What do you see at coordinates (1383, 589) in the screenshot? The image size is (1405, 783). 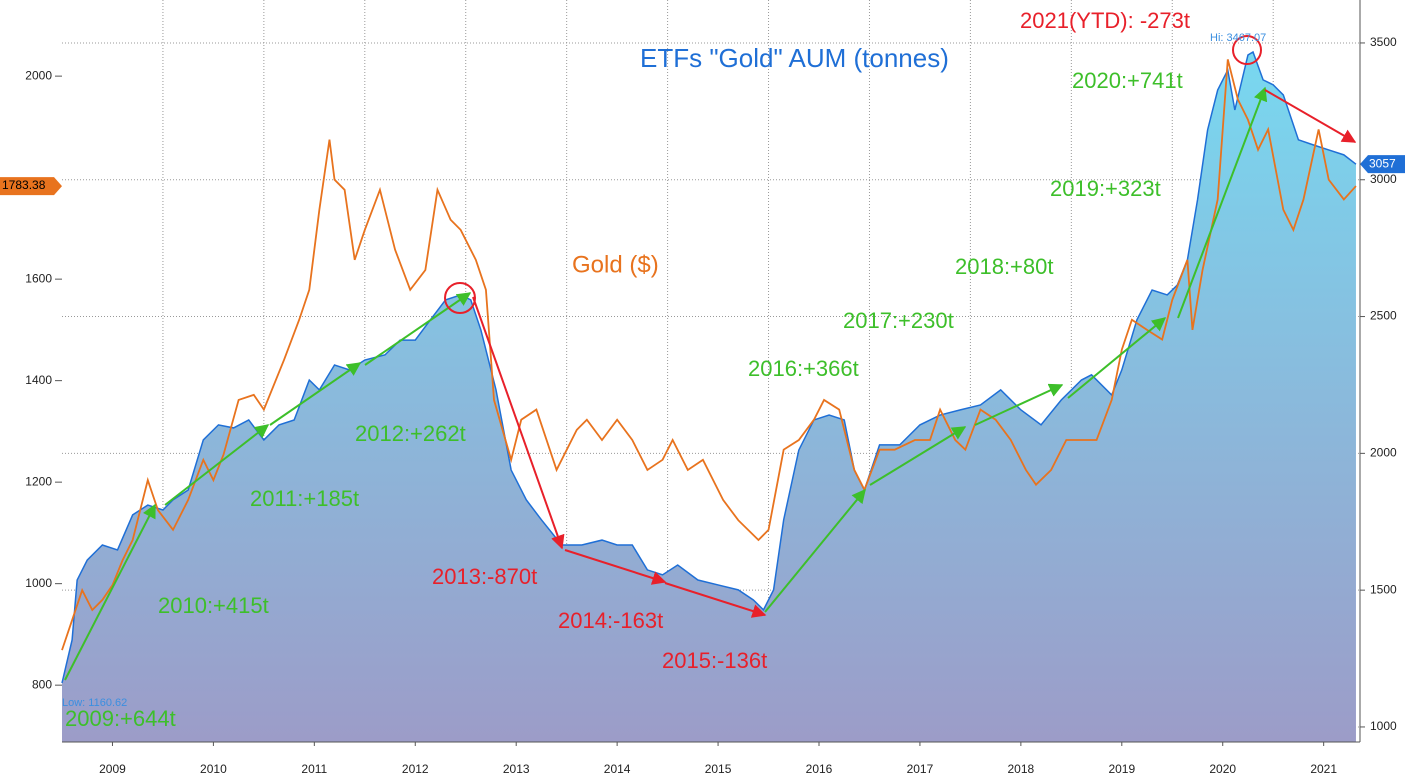 I see `y2-tick-label: 1500` at bounding box center [1383, 589].